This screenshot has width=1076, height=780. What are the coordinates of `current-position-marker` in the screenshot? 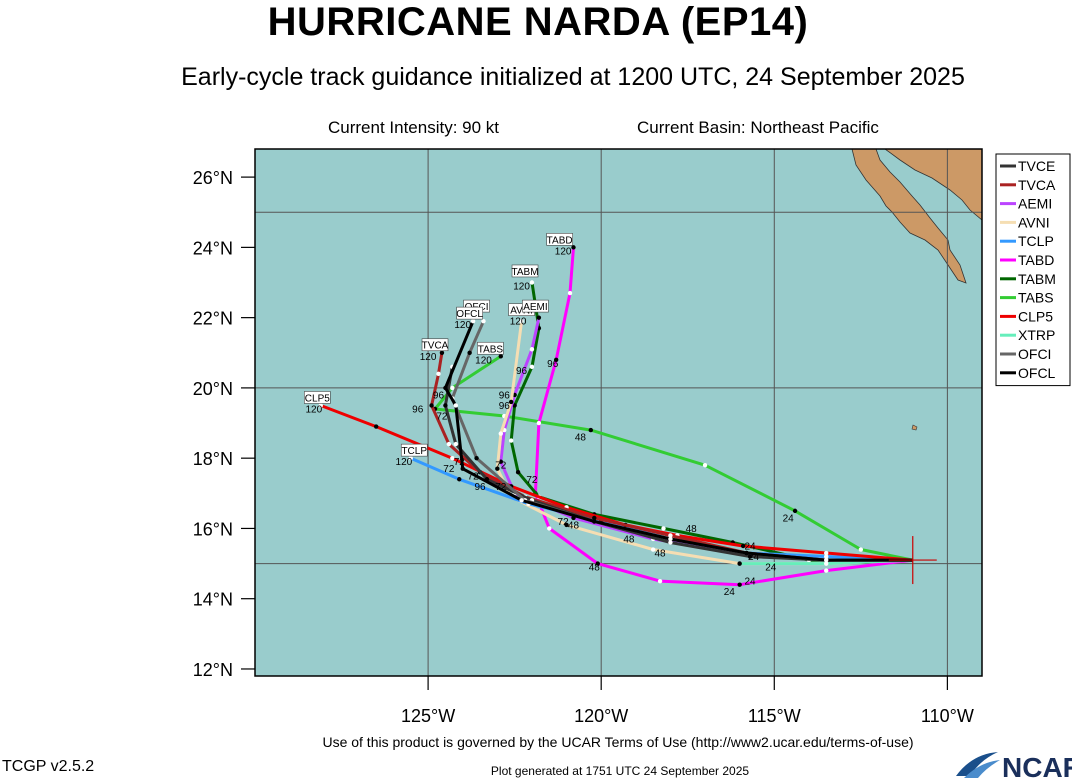 It's located at (912, 560).